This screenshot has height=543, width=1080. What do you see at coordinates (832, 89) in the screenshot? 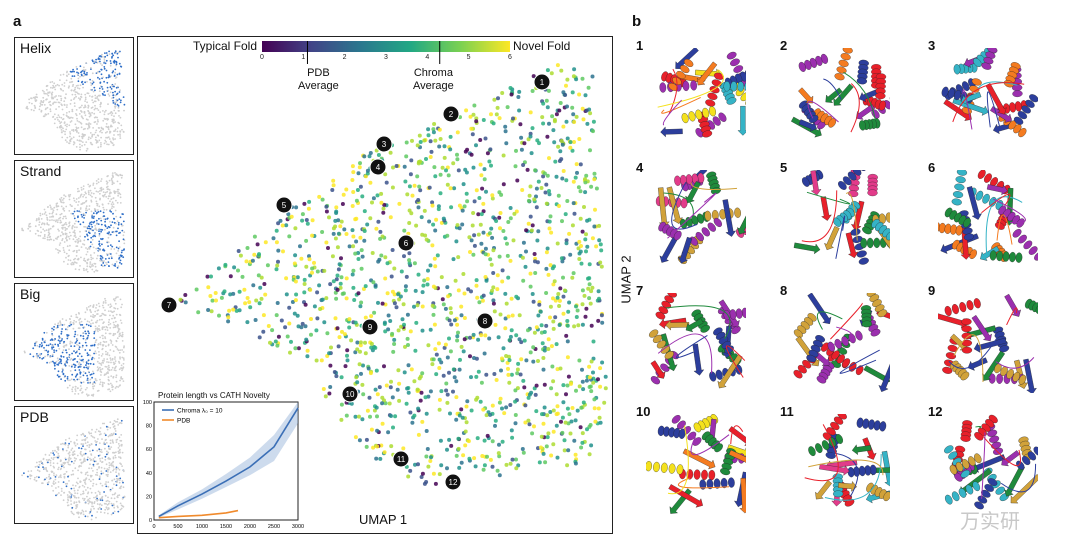
I see `loop-segment` at bounding box center [832, 89].